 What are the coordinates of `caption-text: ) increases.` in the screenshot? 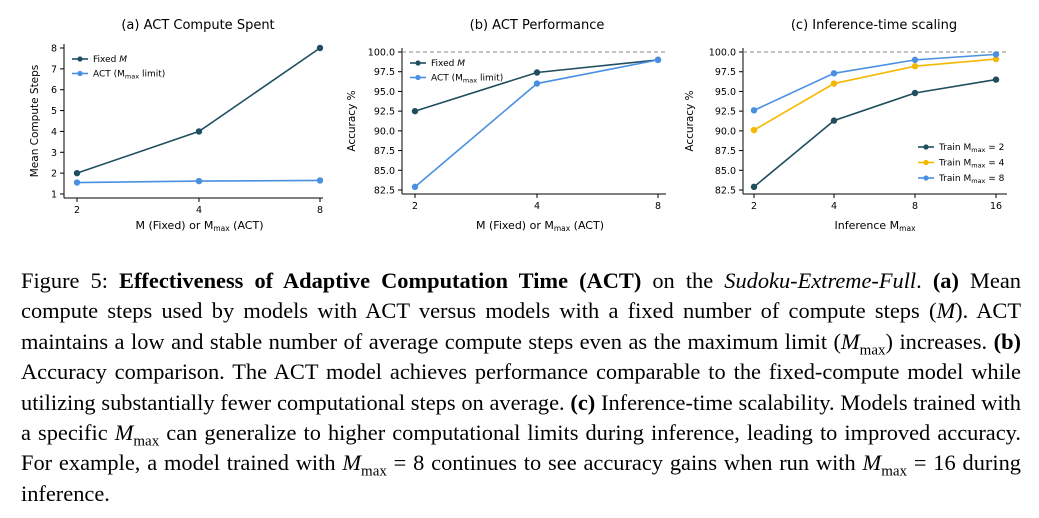 It's located at (939, 341).